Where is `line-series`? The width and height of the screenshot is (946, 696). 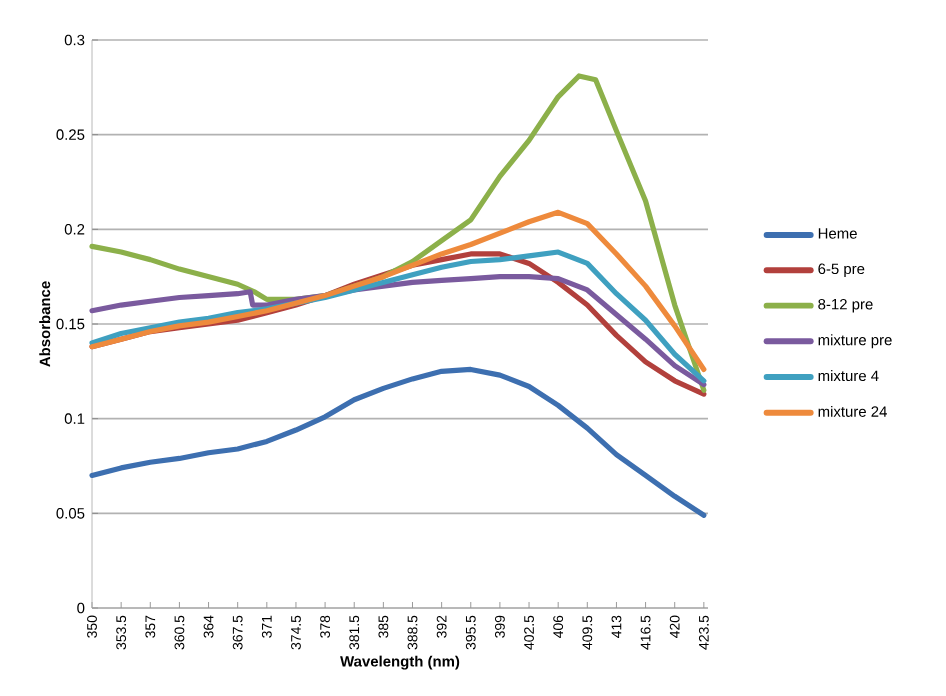 line-series is located at coordinates (398, 442).